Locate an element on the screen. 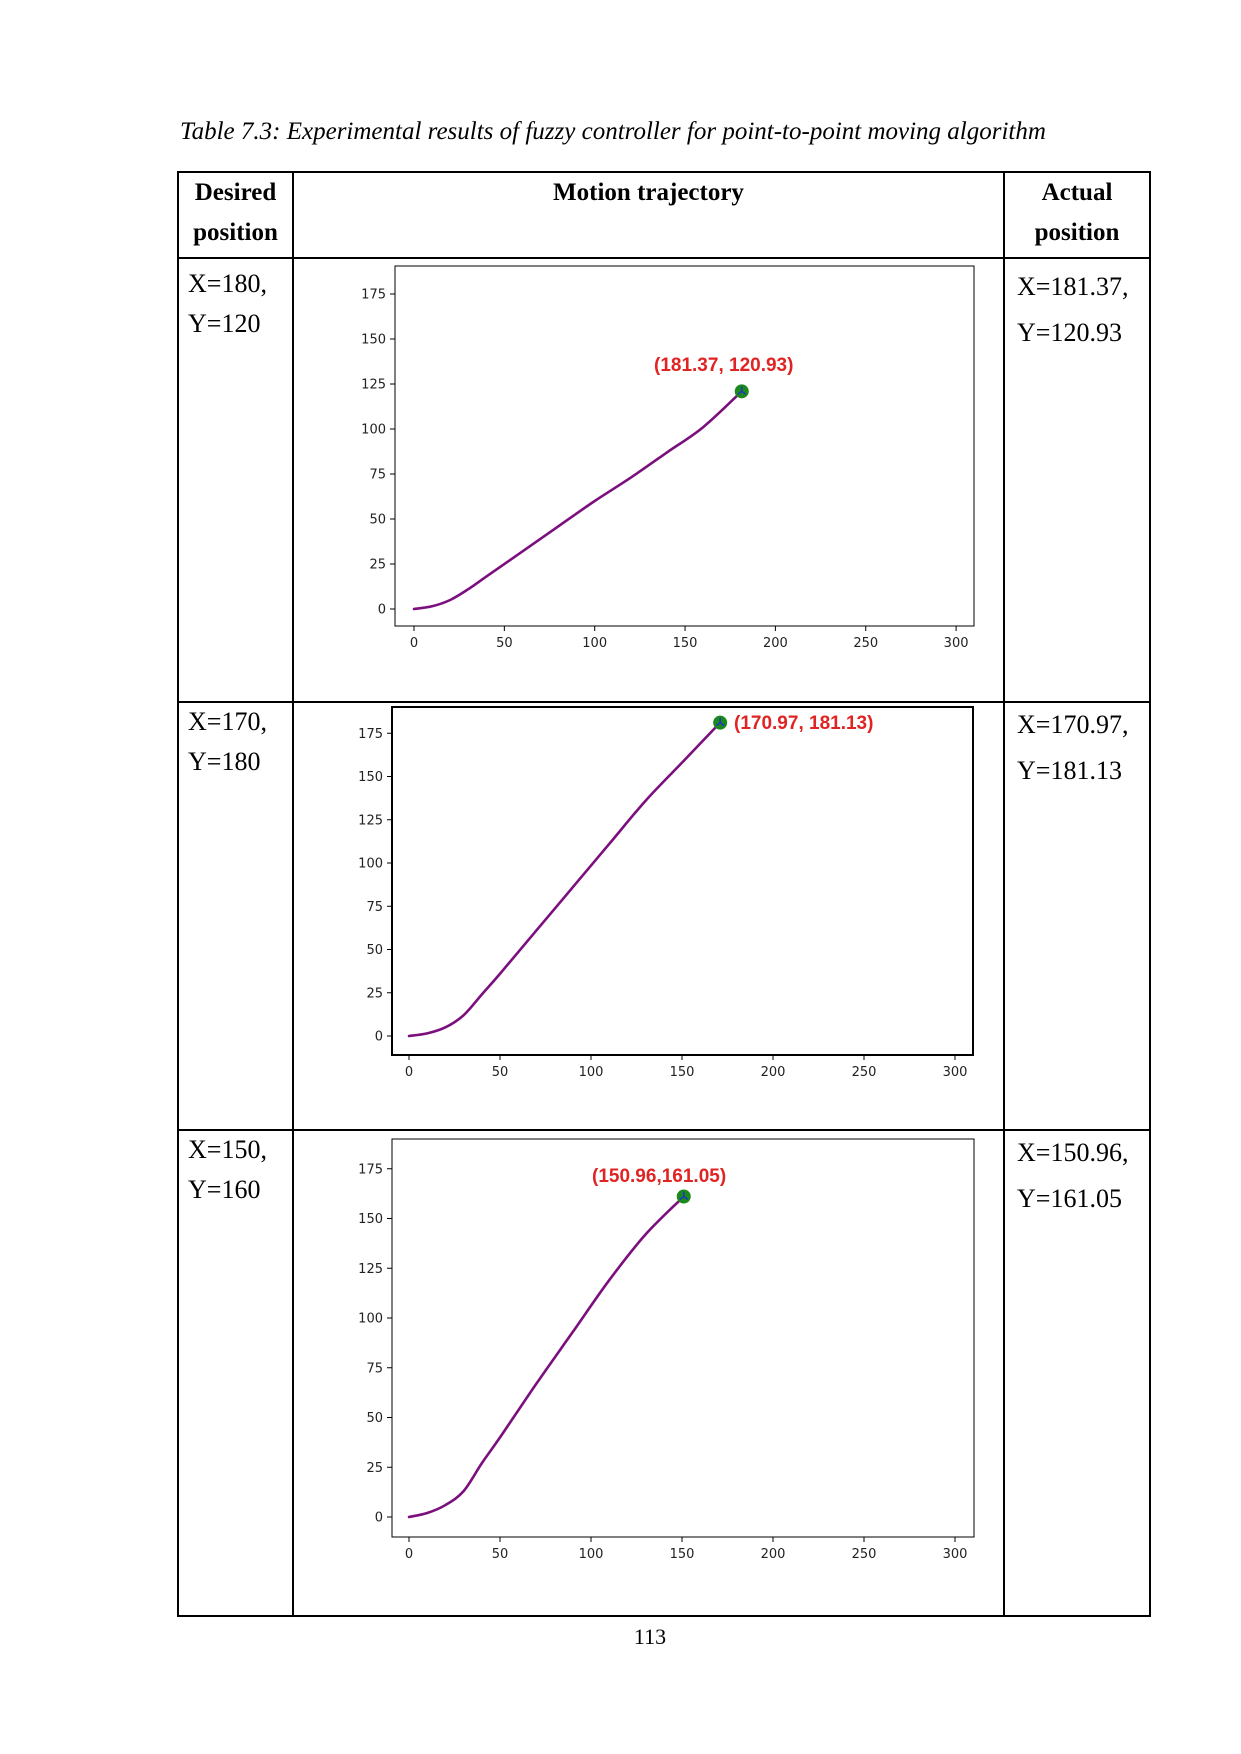  row3-desired-y: Y=160 is located at coordinates (224, 1189).